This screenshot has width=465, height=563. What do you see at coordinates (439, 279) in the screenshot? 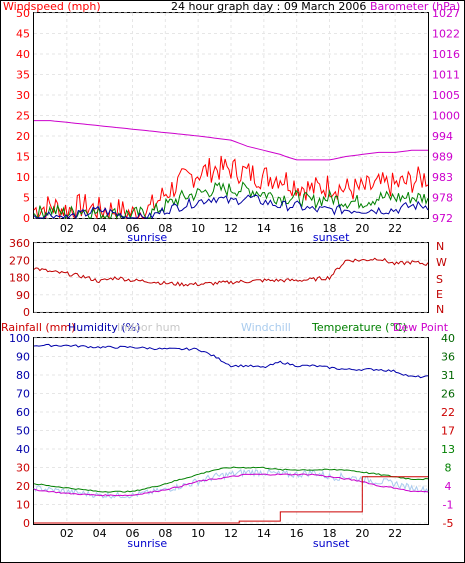
I see `compass-tick-label: S` at bounding box center [439, 279].